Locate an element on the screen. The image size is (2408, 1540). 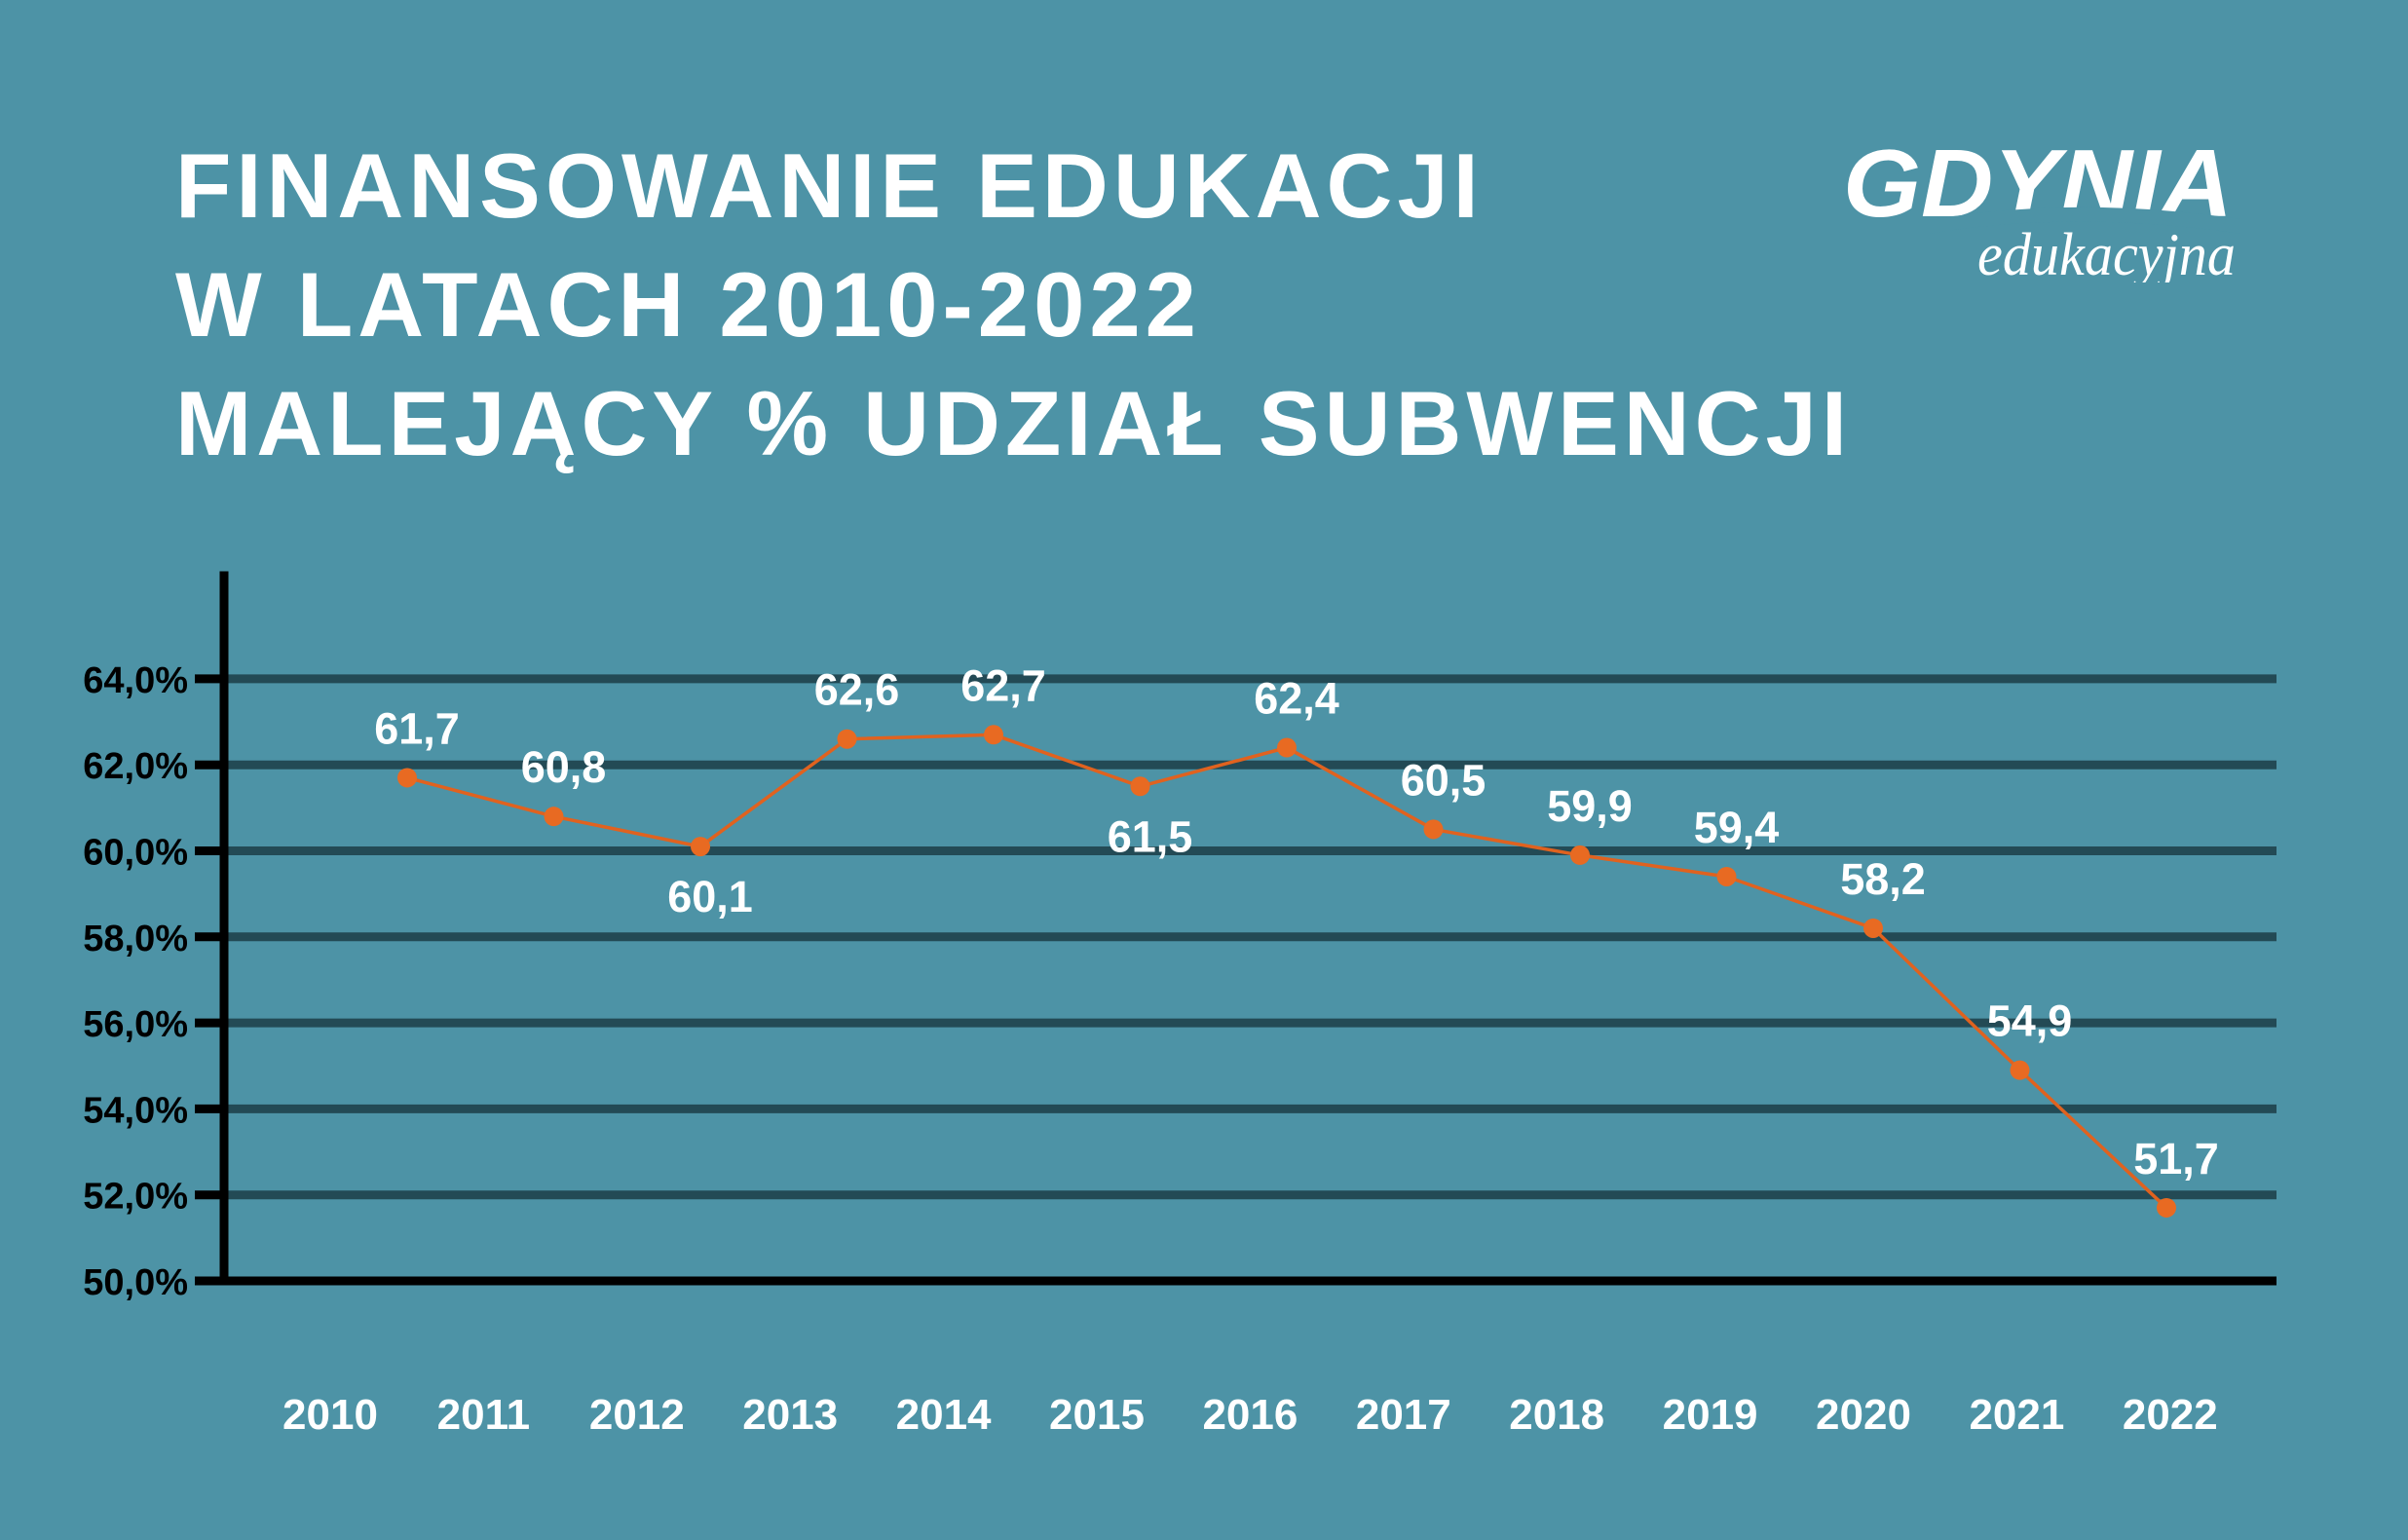
x-tick-label: 2020 is located at coordinates (1863, 1415).